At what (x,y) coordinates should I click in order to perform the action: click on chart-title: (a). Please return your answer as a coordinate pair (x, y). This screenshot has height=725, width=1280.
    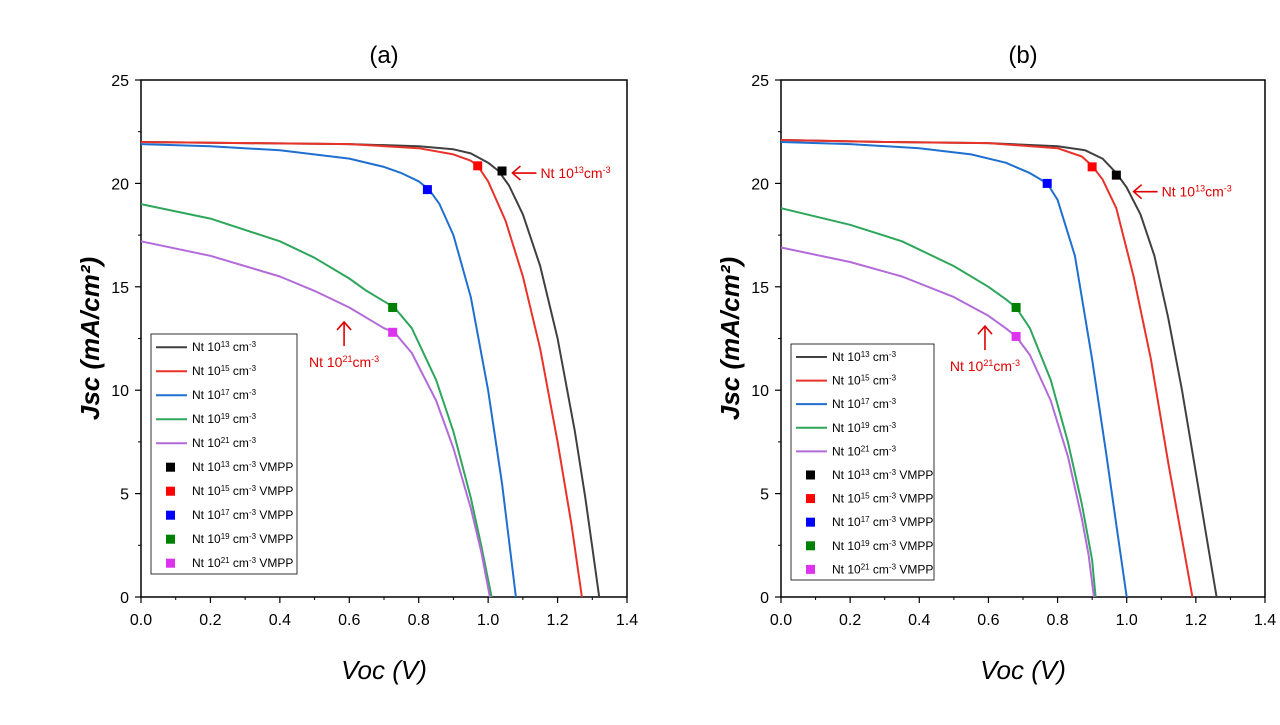
    Looking at the image, I should click on (383, 55).